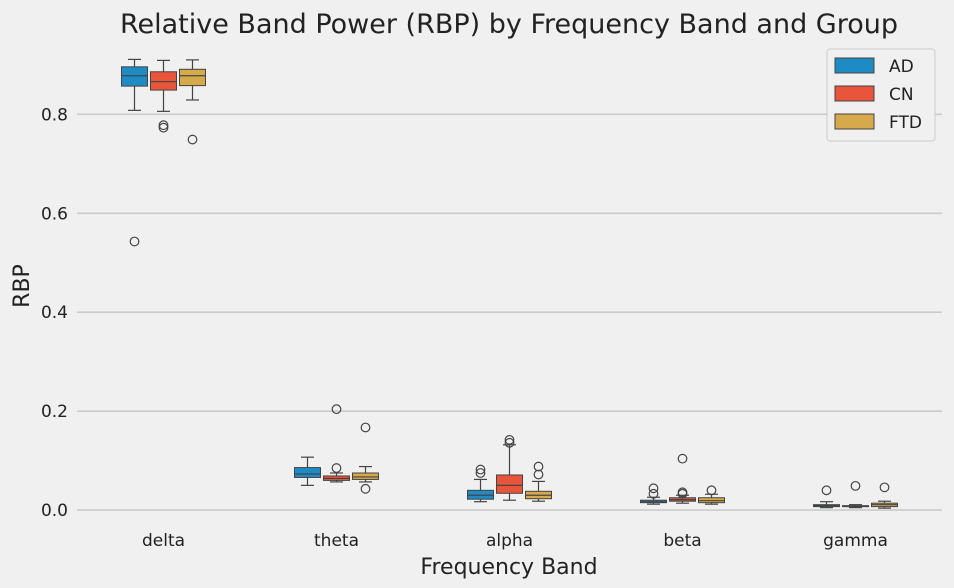  I want to click on x-tick-label: theta, so click(336, 541).